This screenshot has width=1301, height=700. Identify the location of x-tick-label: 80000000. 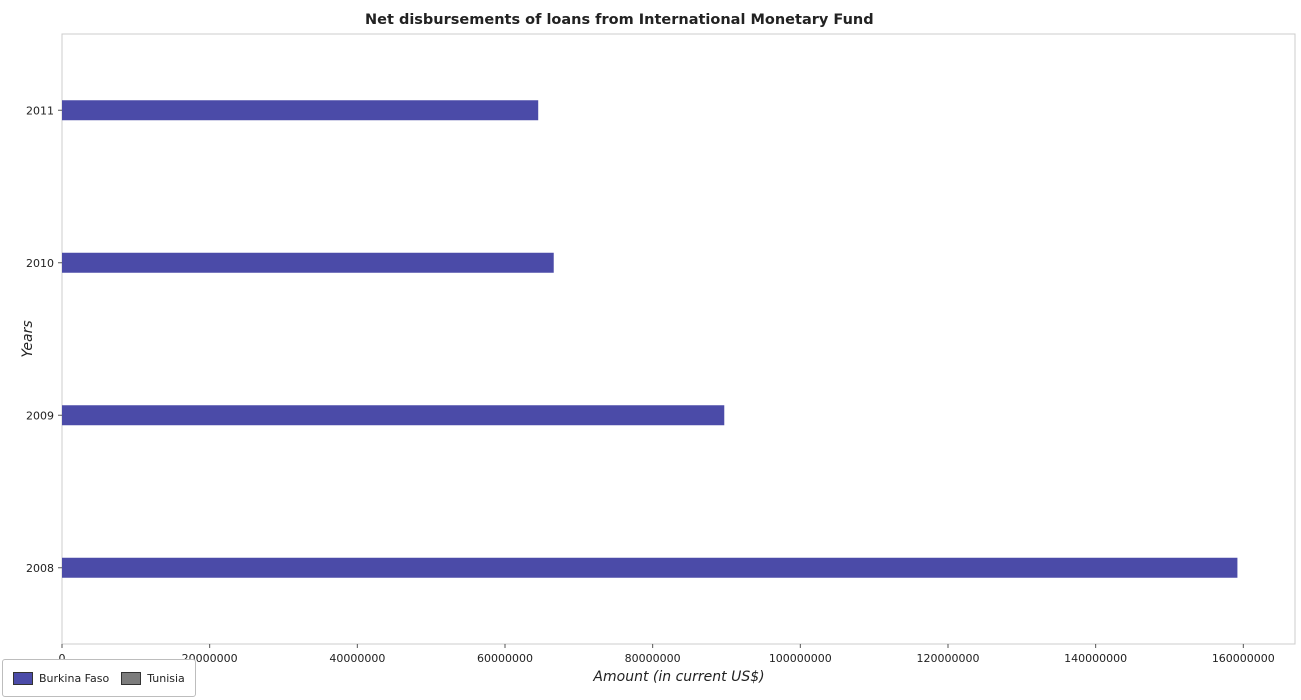
(653, 658).